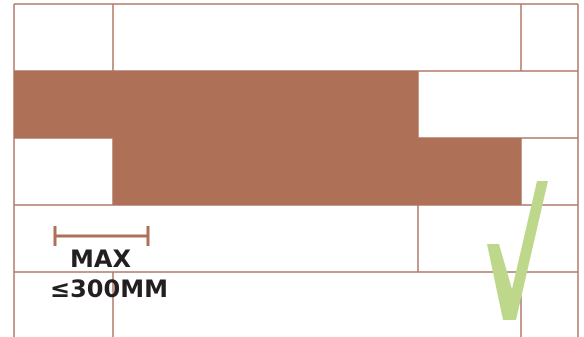 The width and height of the screenshot is (584, 337). What do you see at coordinates (317, 171) in the screenshot?
I see `highlighted-plank-lower` at bounding box center [317, 171].